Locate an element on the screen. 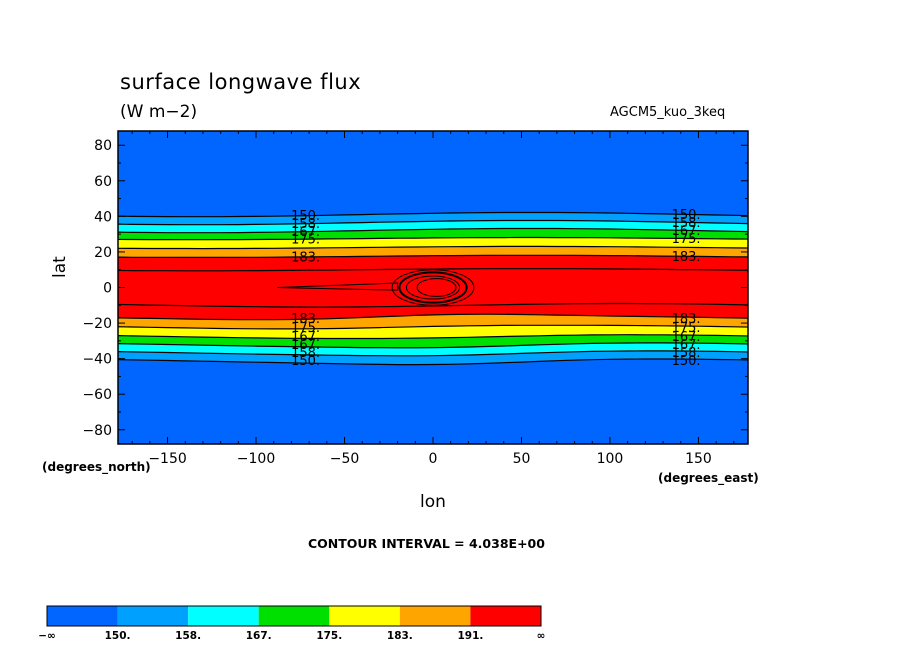  contour-tongue is located at coordinates (338, 286).